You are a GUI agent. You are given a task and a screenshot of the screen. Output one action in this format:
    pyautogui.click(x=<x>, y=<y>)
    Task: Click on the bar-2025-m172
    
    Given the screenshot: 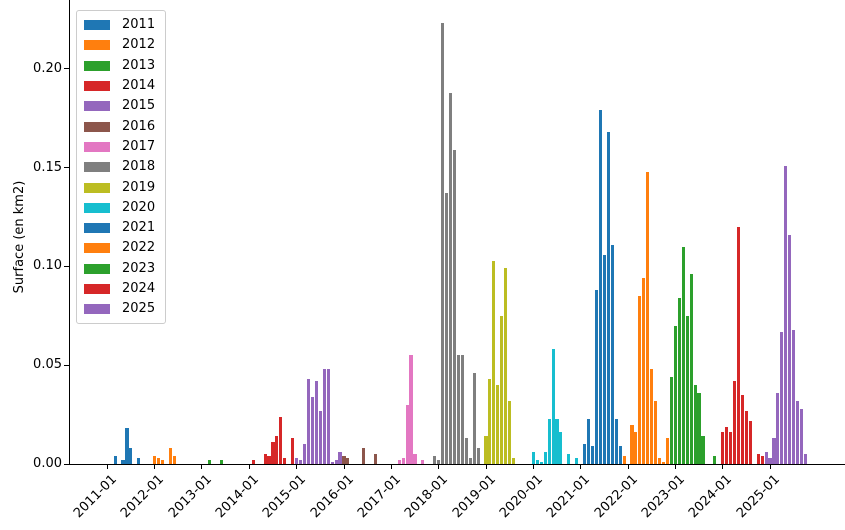 What is the action you would take?
    pyautogui.click(x=786, y=314)
    